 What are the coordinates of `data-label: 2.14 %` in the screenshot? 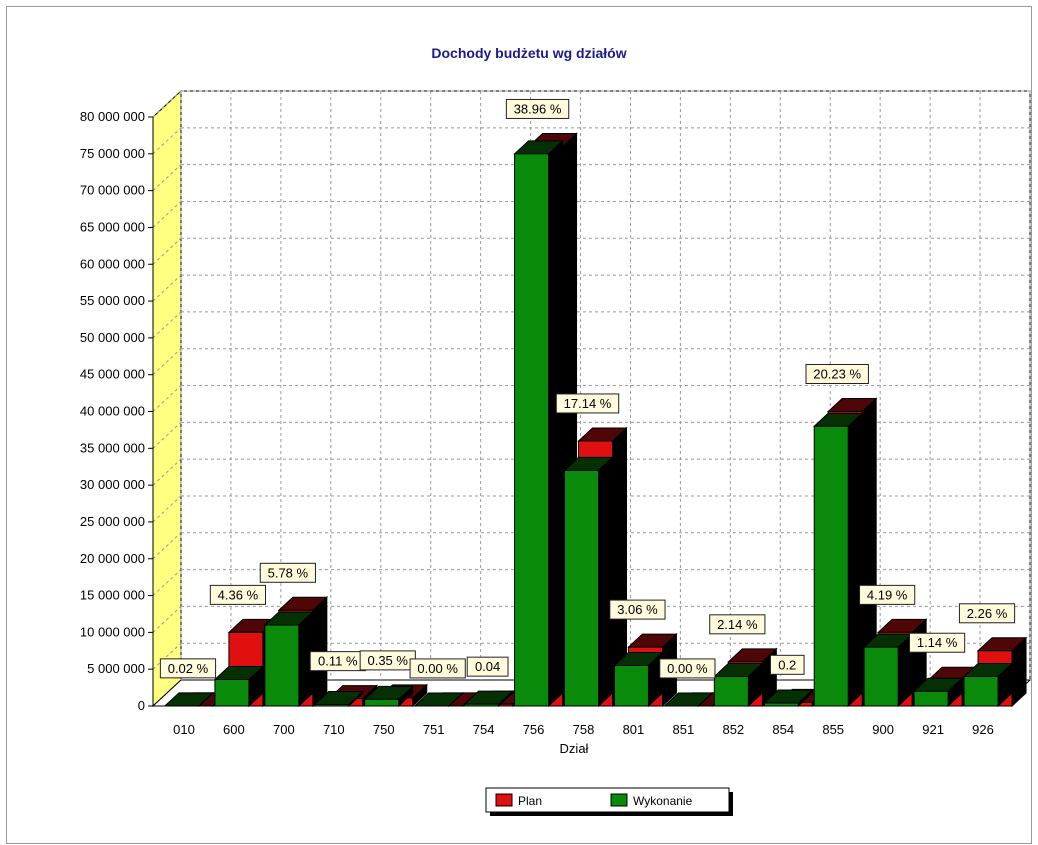 It's located at (737, 624).